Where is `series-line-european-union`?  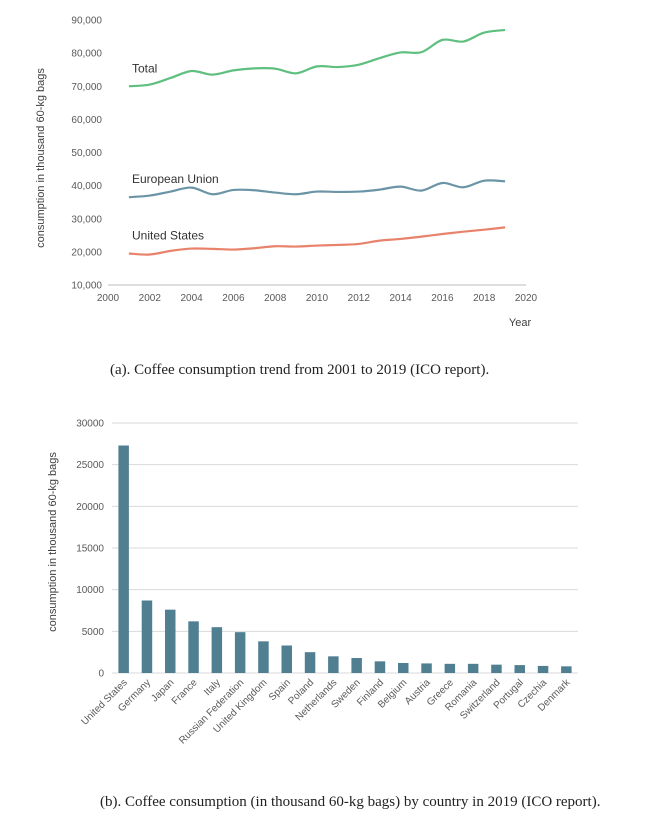
series-line-european-union is located at coordinates (317, 189).